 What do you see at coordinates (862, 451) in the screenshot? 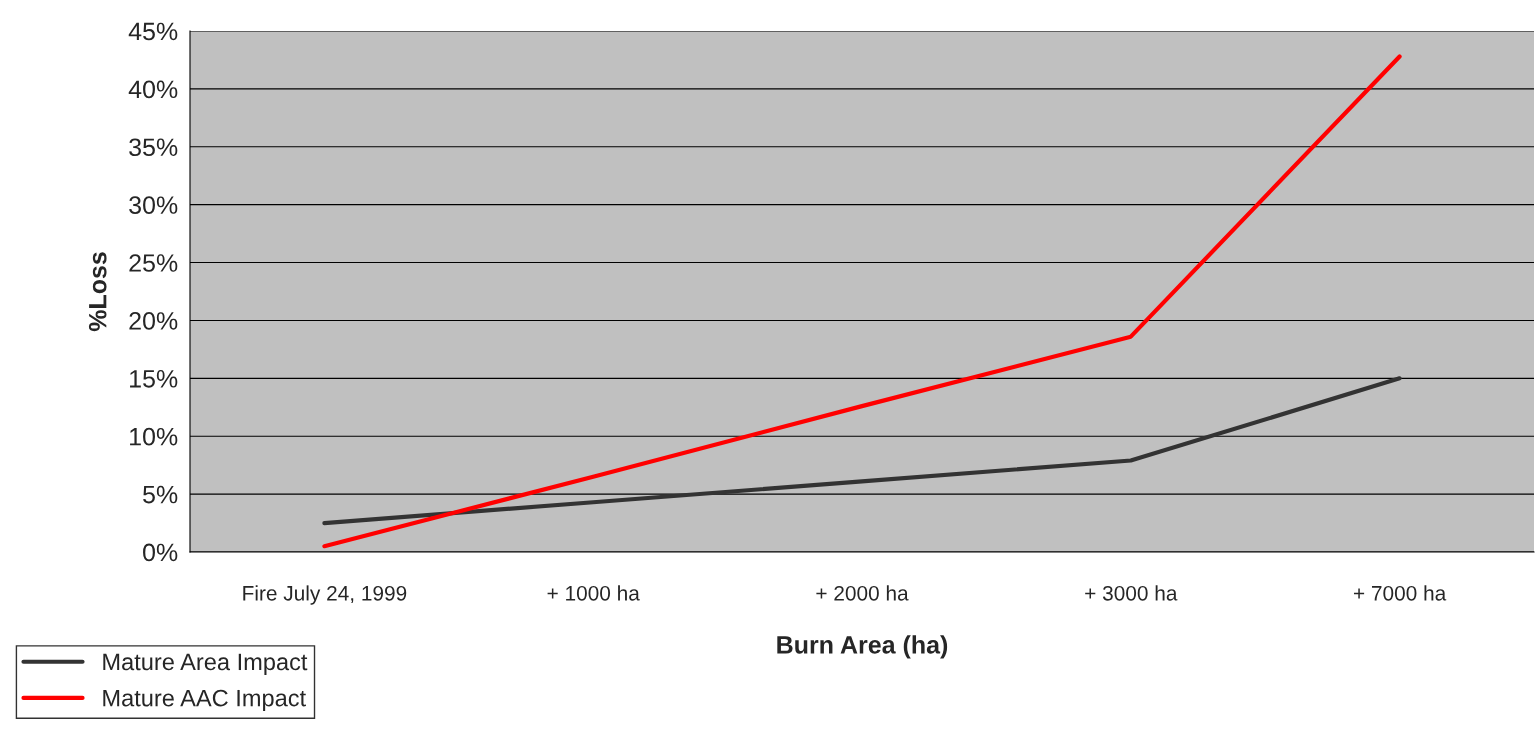
I see `line-series` at bounding box center [862, 451].